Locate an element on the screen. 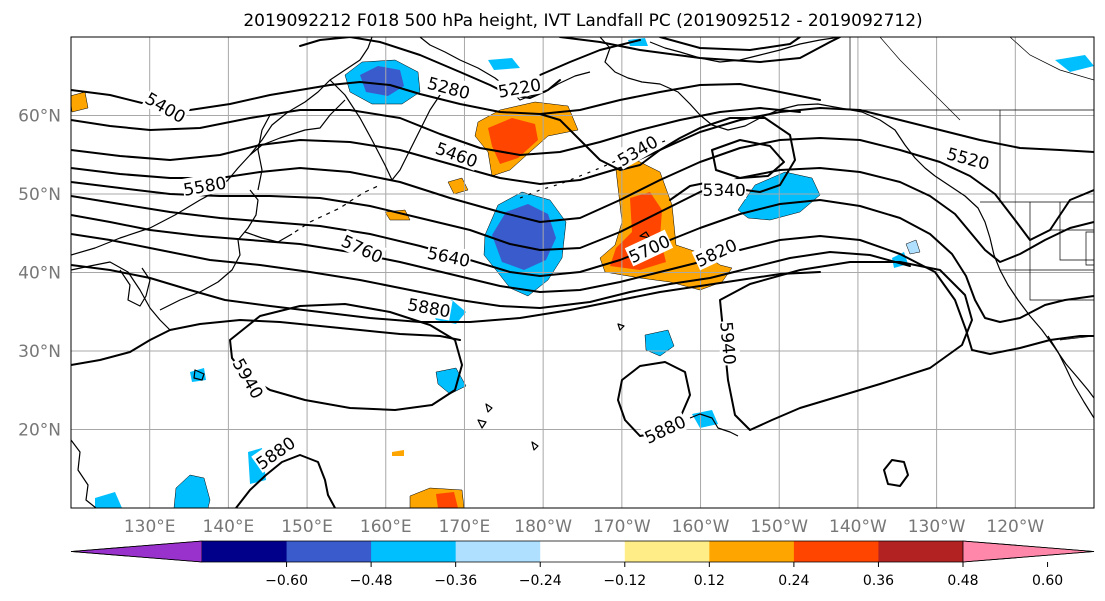 The height and width of the screenshot is (601, 1105). latitude-label: 40°N is located at coordinates (39, 274).